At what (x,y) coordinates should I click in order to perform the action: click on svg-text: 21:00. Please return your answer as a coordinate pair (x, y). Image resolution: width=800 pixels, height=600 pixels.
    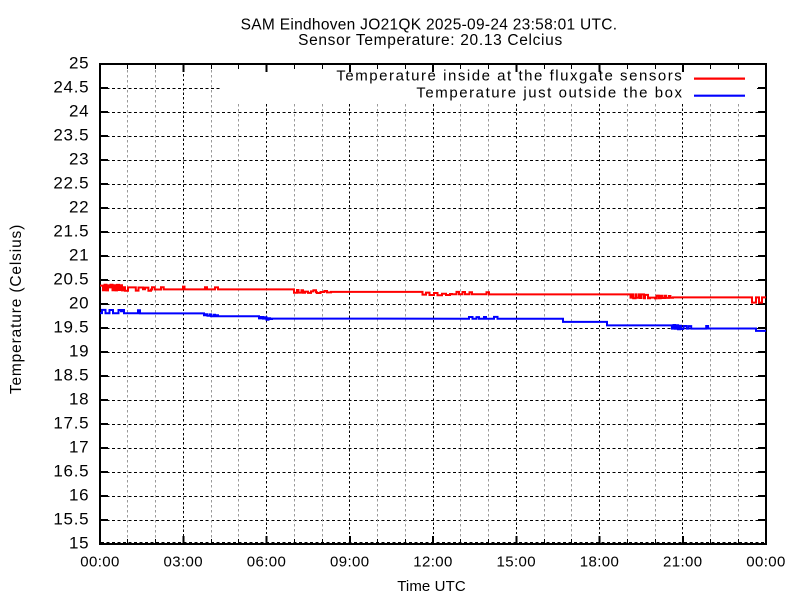
    Looking at the image, I should click on (683, 562).